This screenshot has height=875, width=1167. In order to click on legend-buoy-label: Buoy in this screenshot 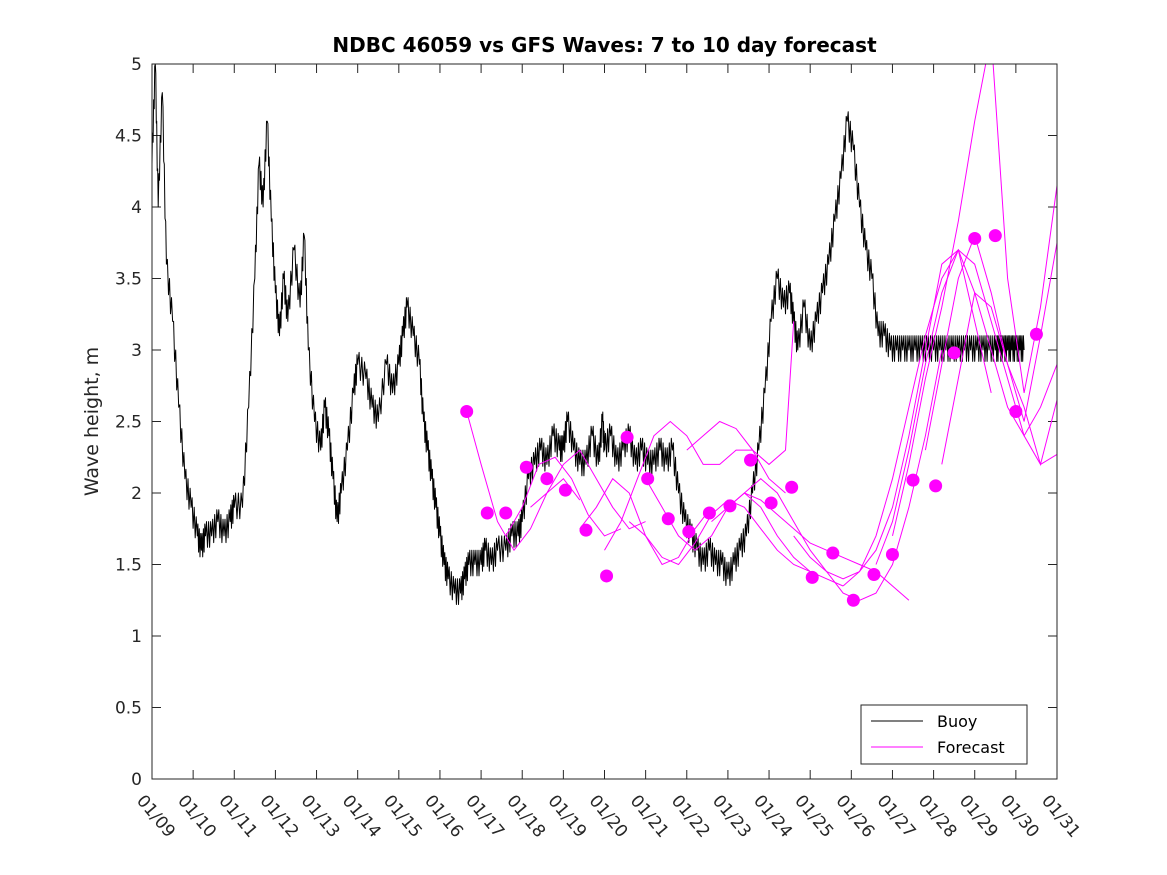, I will do `click(957, 721)`.